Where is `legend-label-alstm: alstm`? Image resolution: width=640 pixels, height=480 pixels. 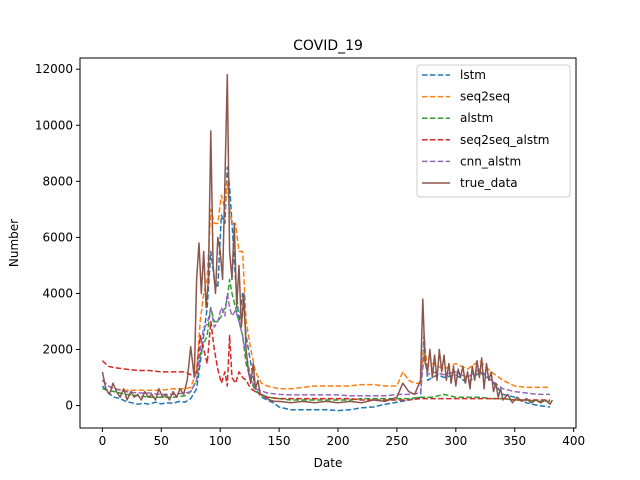 legend-label-alstm: alstm is located at coordinates (476, 118).